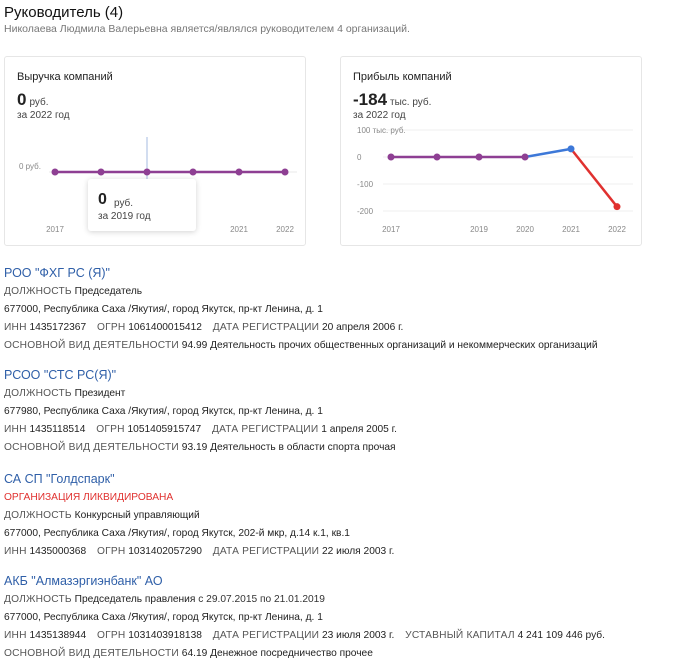  Describe the element at coordinates (156, 152) in the screenshot. I see `revenue-chart: 0 руб. 2017 2021 2022` at that location.